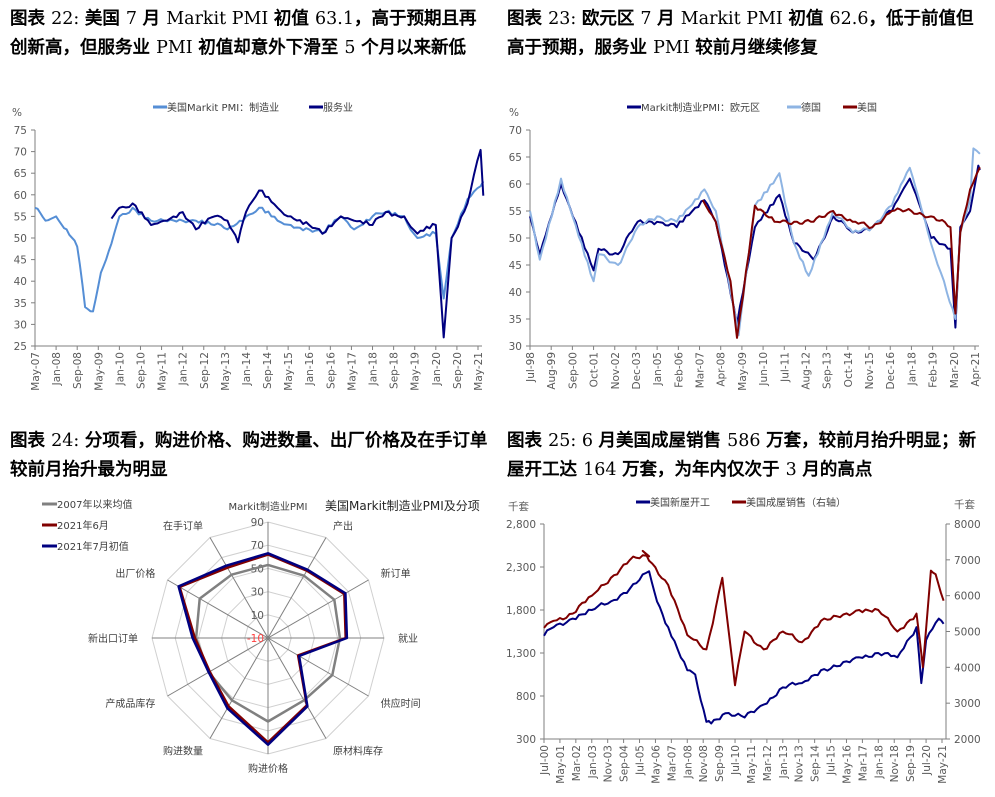 This screenshot has height=797, width=995. I want to click on legend-label: 2021年6月, so click(83, 525).